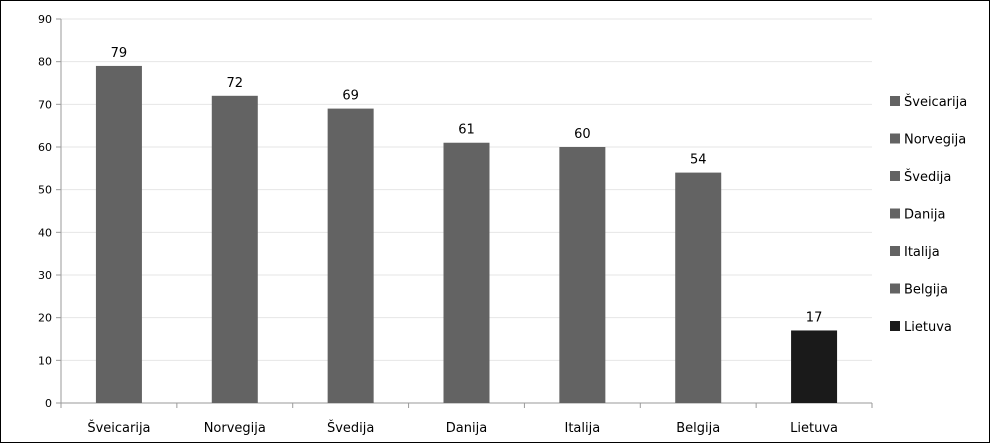 The width and height of the screenshot is (990, 447). What do you see at coordinates (926, 290) in the screenshot?
I see `legend-label: Belgija` at bounding box center [926, 290].